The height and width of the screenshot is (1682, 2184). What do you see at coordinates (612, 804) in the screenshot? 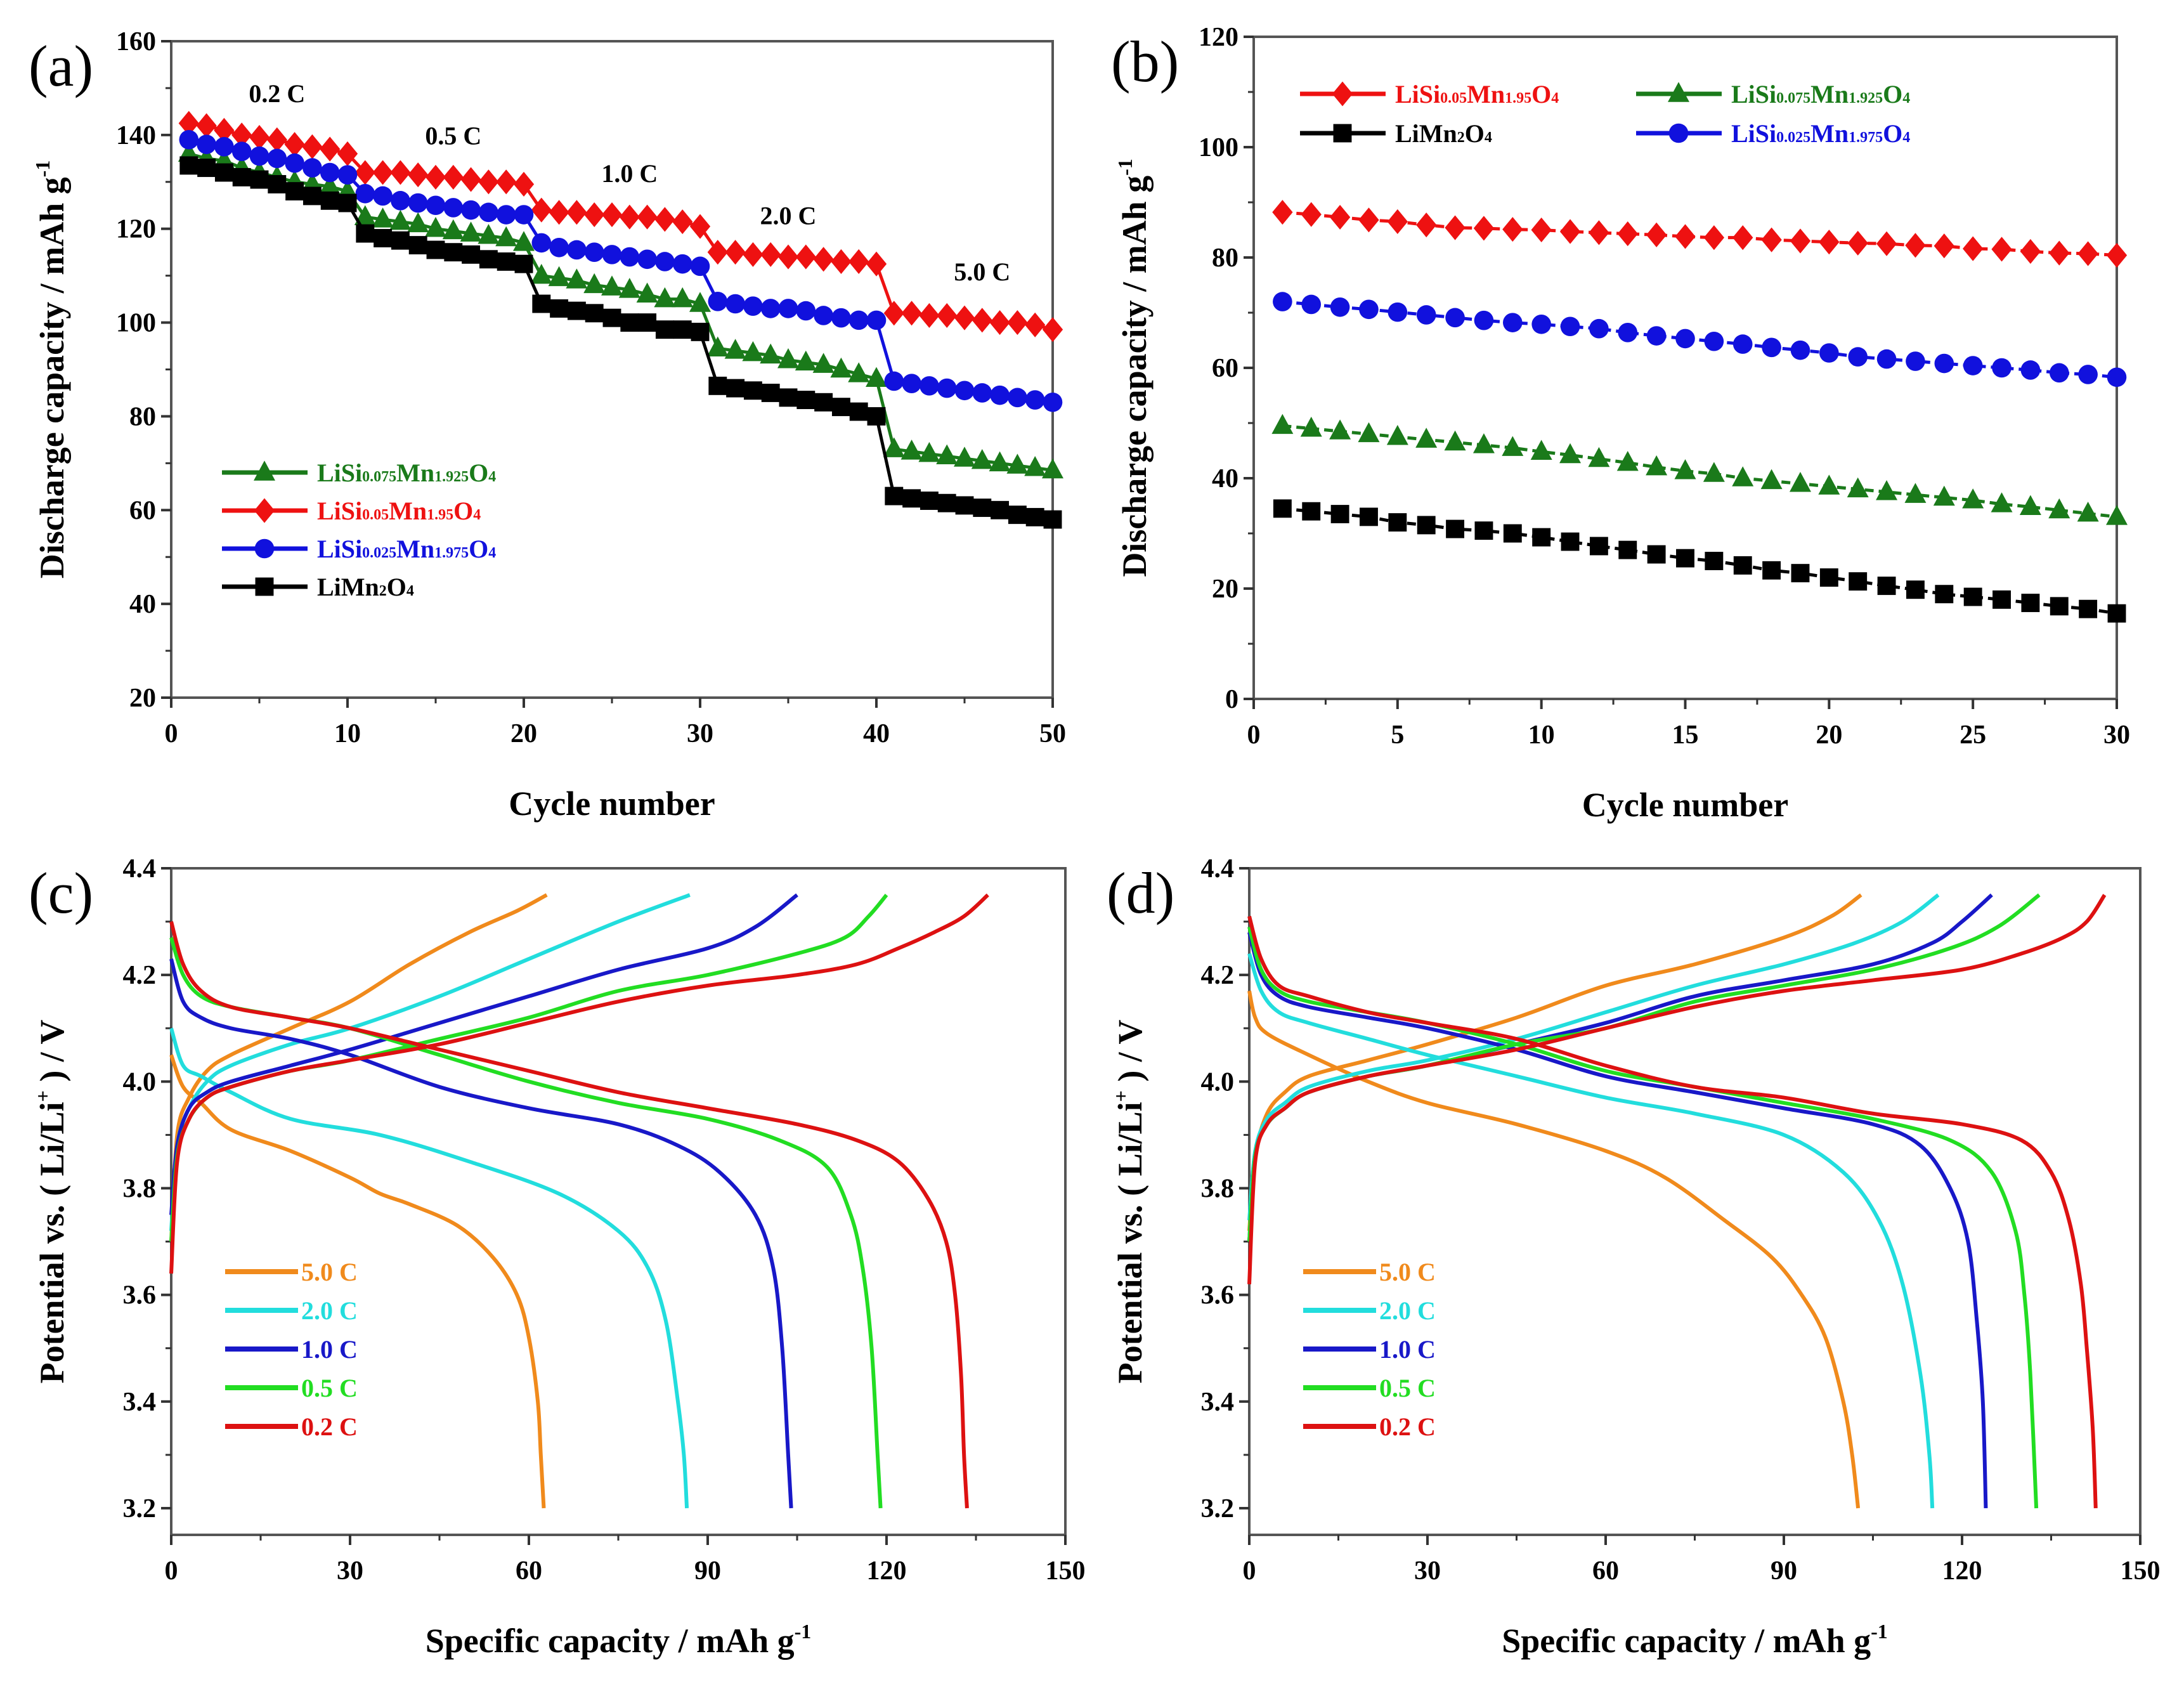
I see `x-axis-title-text: Cycle number` at bounding box center [612, 804].